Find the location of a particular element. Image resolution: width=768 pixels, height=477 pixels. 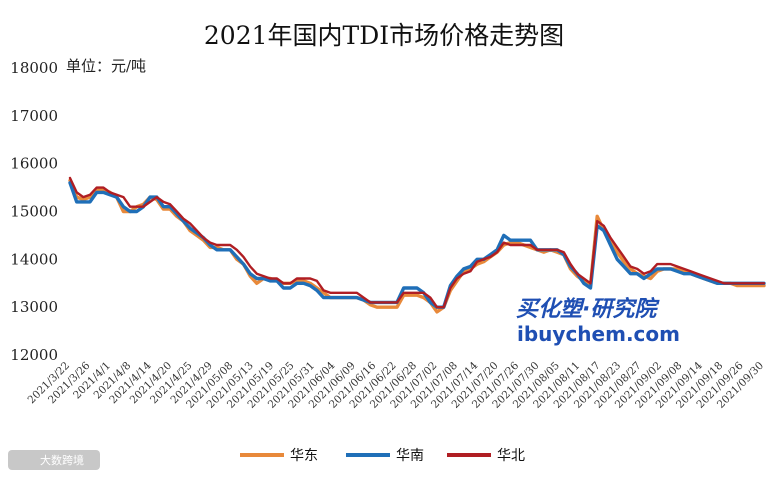

unit-label: 单位：元/吨 is located at coordinates (106, 66).